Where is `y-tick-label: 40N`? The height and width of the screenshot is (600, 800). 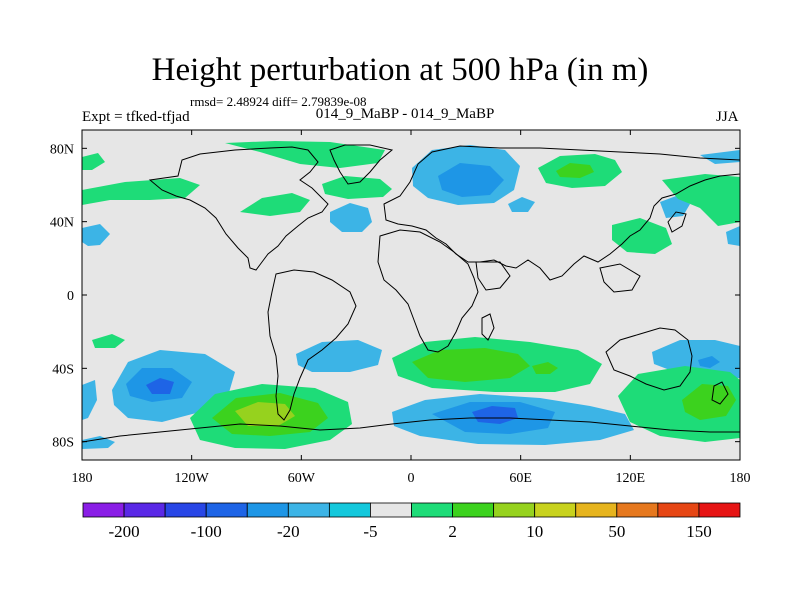
y-tick-label: 40N is located at coordinates (62, 223).